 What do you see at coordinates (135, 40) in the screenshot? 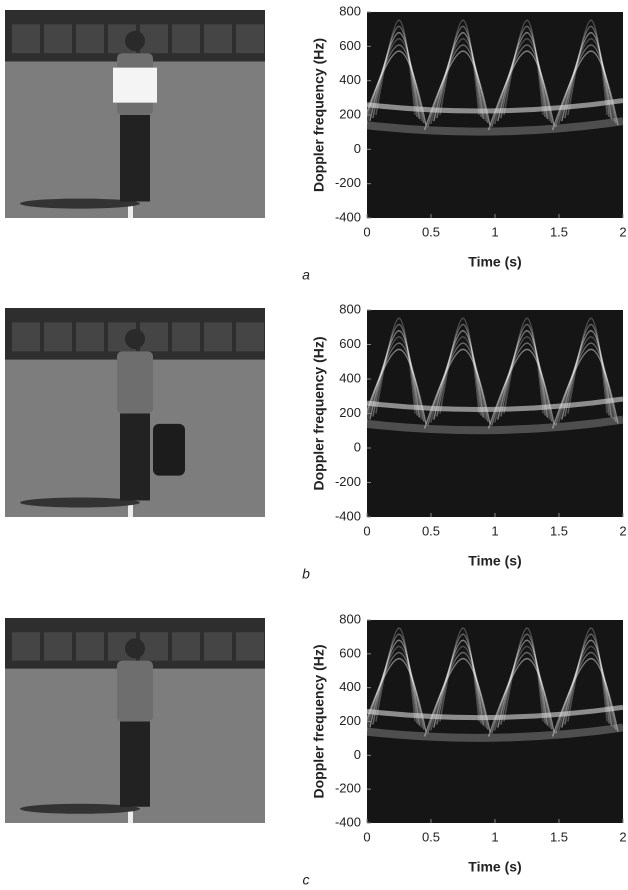
I see `head` at bounding box center [135, 40].